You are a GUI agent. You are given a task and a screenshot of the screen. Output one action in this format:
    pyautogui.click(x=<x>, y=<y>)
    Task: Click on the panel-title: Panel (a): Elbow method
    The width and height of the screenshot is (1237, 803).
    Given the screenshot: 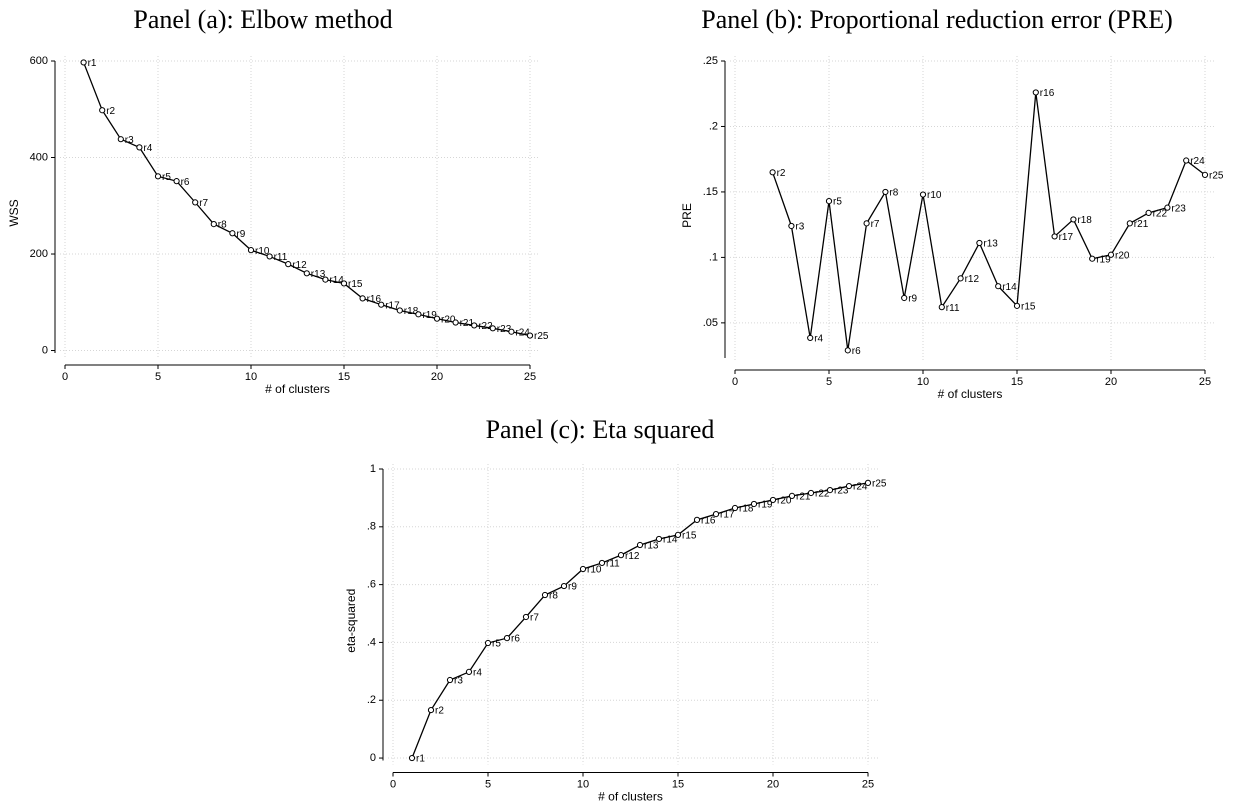 What is the action you would take?
    pyautogui.click(x=262, y=19)
    